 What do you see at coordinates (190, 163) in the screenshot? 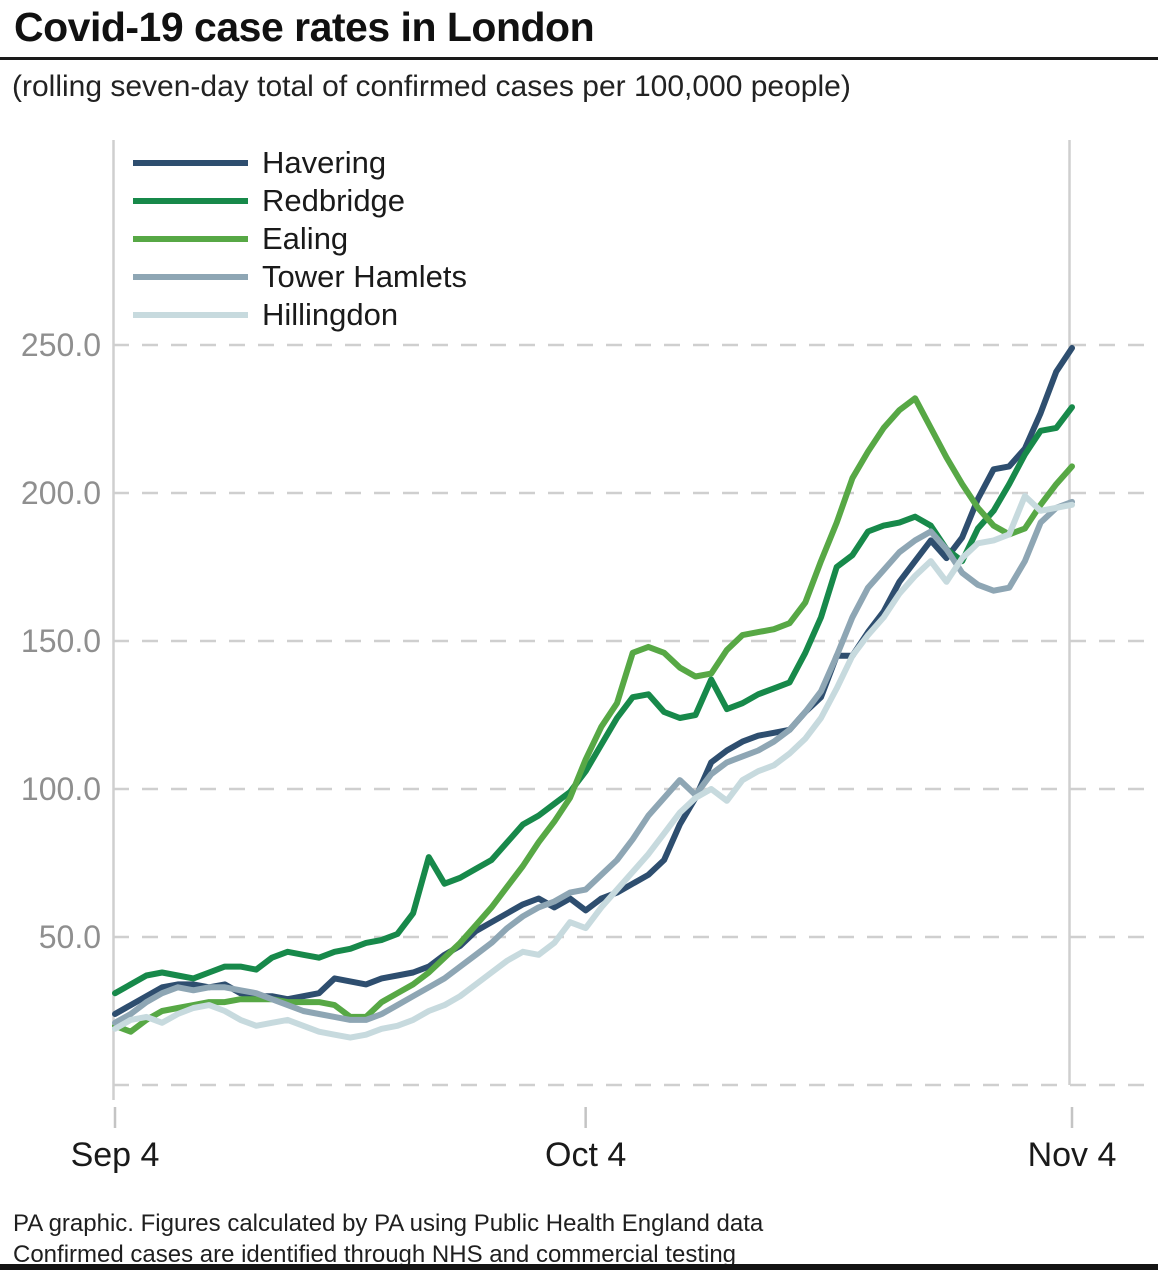
I see `havering-line-swatch` at bounding box center [190, 163].